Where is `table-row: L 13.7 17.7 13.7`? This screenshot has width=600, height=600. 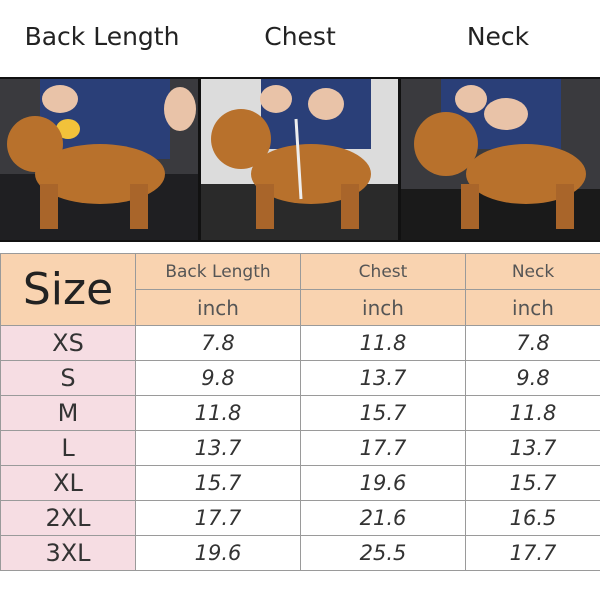 table-row: L 13.7 17.7 13.7 is located at coordinates (300, 448).